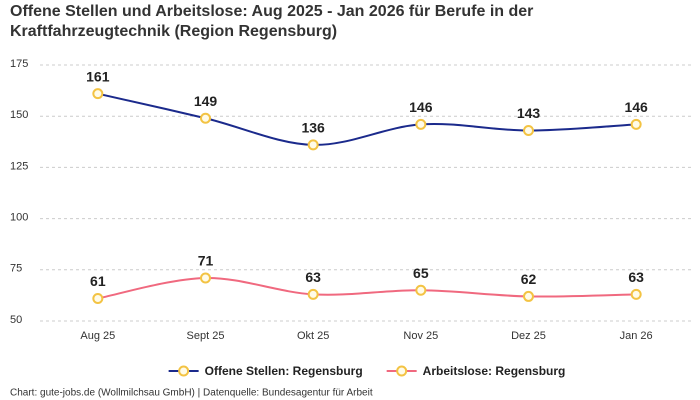 This screenshot has height=400, width=700. What do you see at coordinates (284, 371) in the screenshot?
I see `legend-label: Offene Stellen: Regensburg` at bounding box center [284, 371].